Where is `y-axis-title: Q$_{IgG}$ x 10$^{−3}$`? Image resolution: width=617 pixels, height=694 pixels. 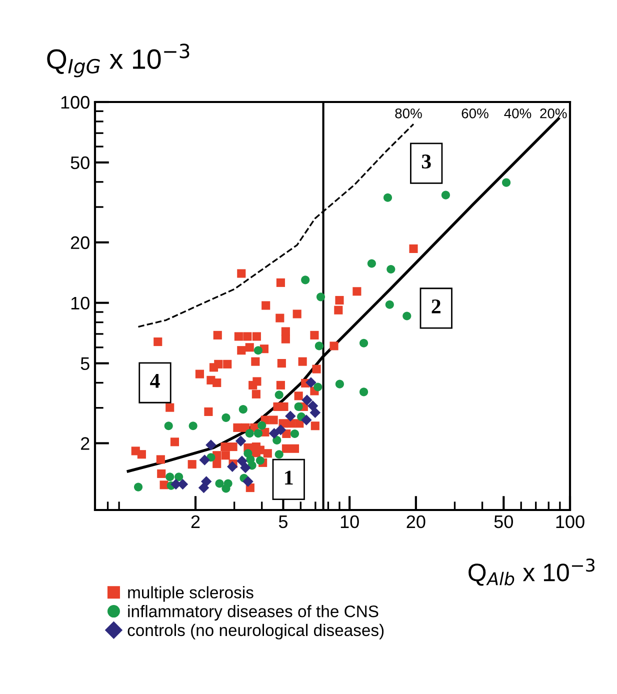 y-axis-title: Q$_{IgG}$ x 10$^{−3}$ is located at coordinates (118, 61).